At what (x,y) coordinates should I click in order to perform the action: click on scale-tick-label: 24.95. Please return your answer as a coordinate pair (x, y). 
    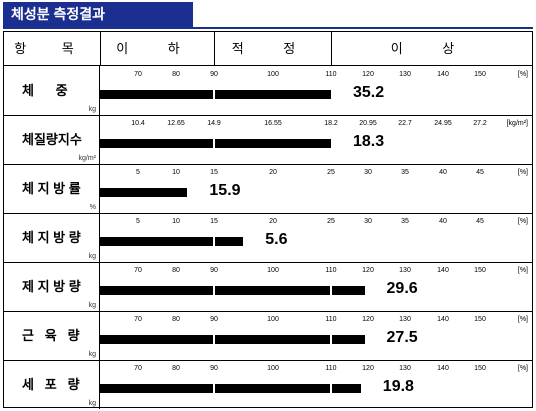
    Looking at the image, I should click on (443, 123).